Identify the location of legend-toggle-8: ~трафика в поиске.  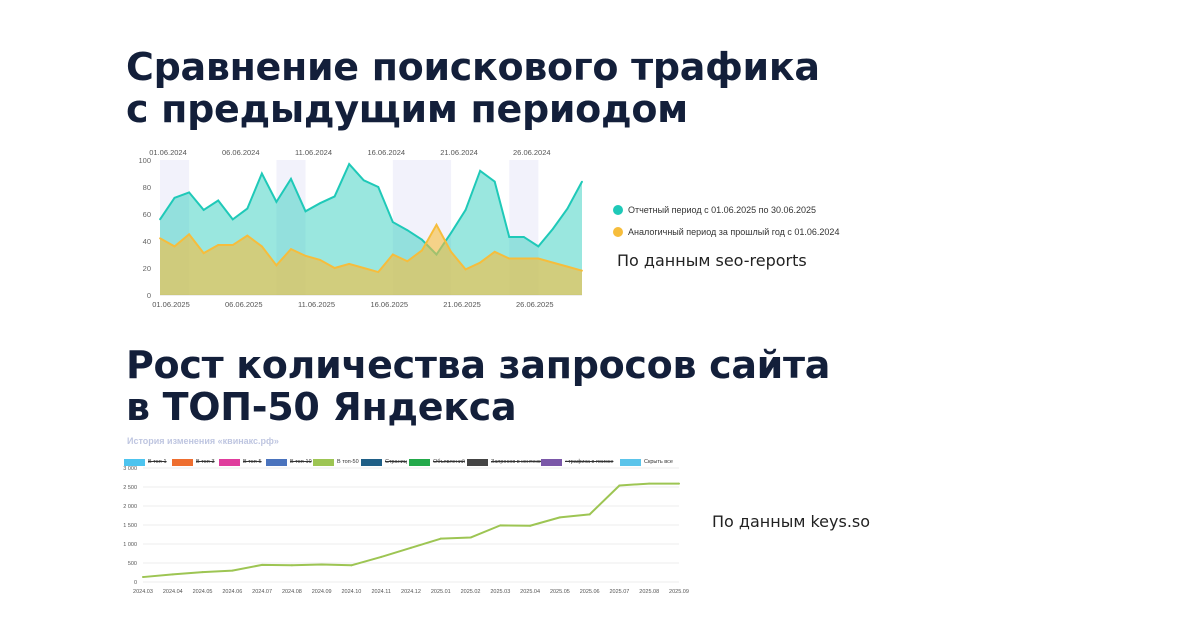
(577, 462).